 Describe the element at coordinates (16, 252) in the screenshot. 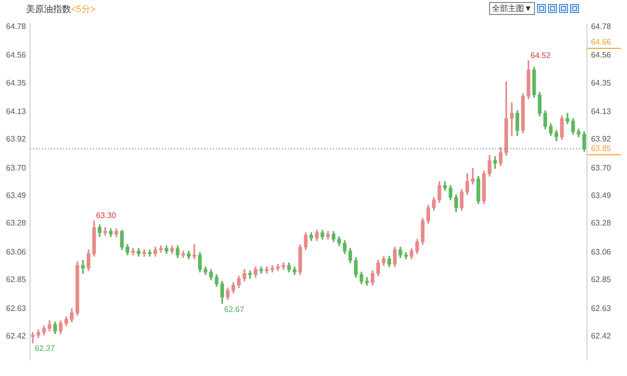

I see `y-tick-label: 63.06` at that location.